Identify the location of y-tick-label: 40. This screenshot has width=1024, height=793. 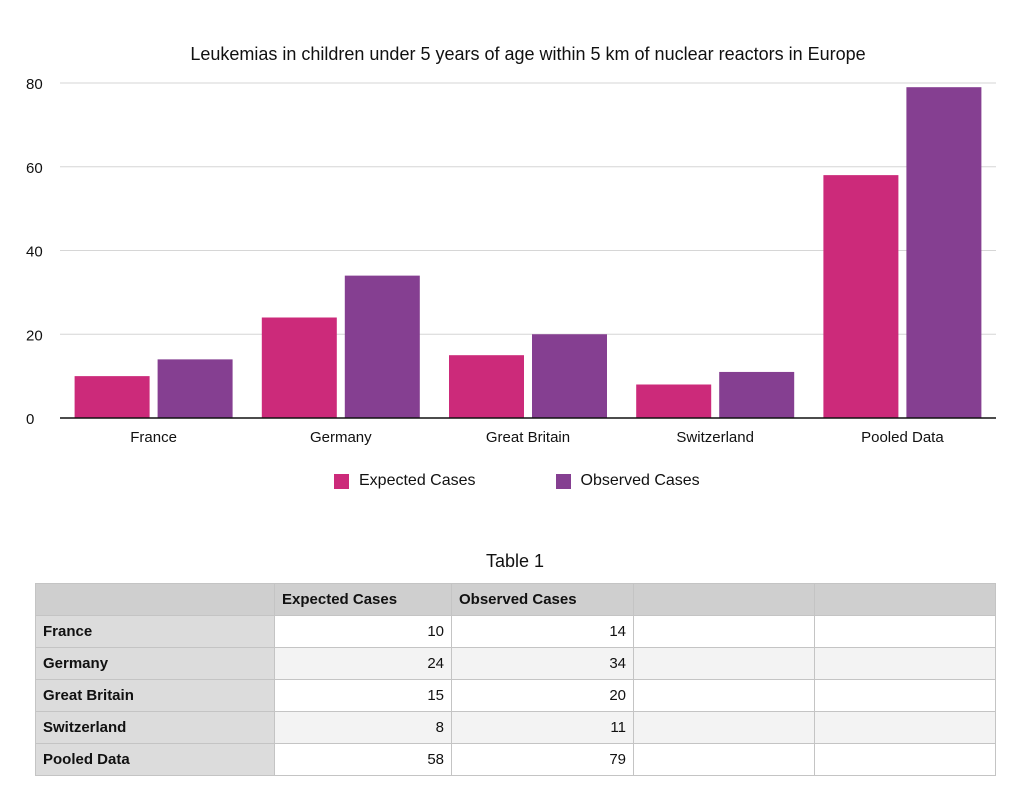
(34, 252).